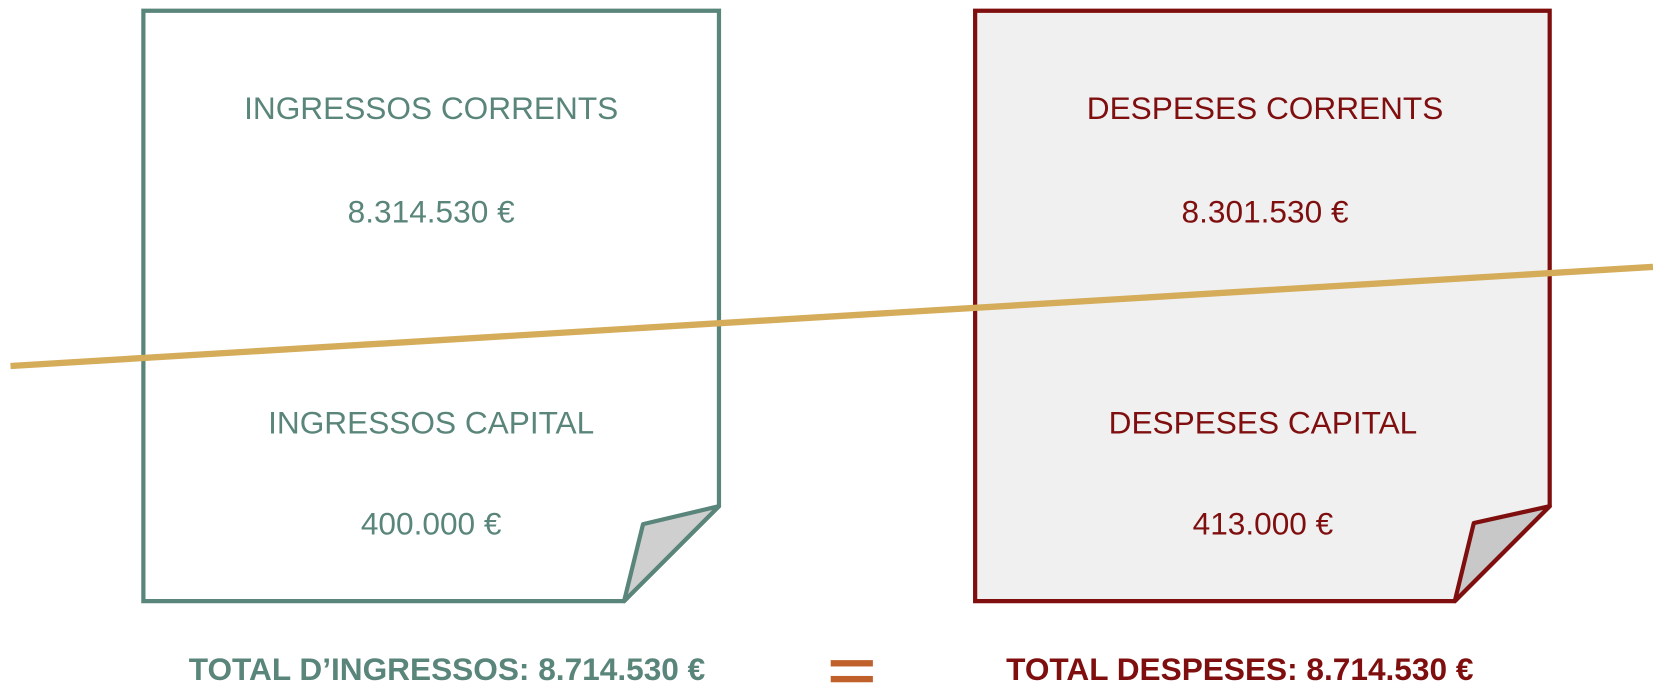 The width and height of the screenshot is (1653, 693). Describe the element at coordinates (671, 554) in the screenshot. I see `income-card-fold` at that location.